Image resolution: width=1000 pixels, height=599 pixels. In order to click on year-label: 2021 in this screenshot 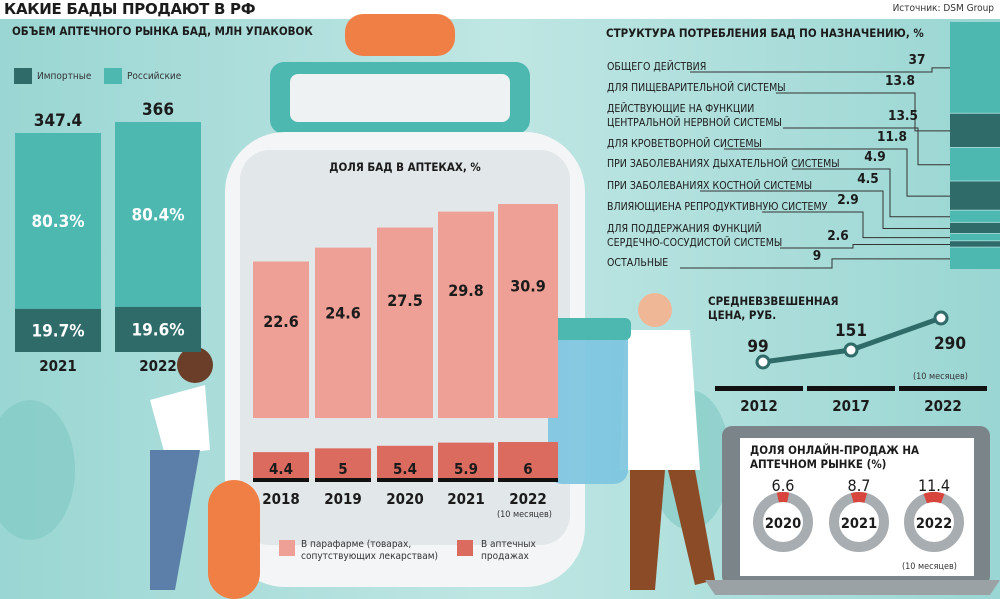, I will do `click(466, 499)`.